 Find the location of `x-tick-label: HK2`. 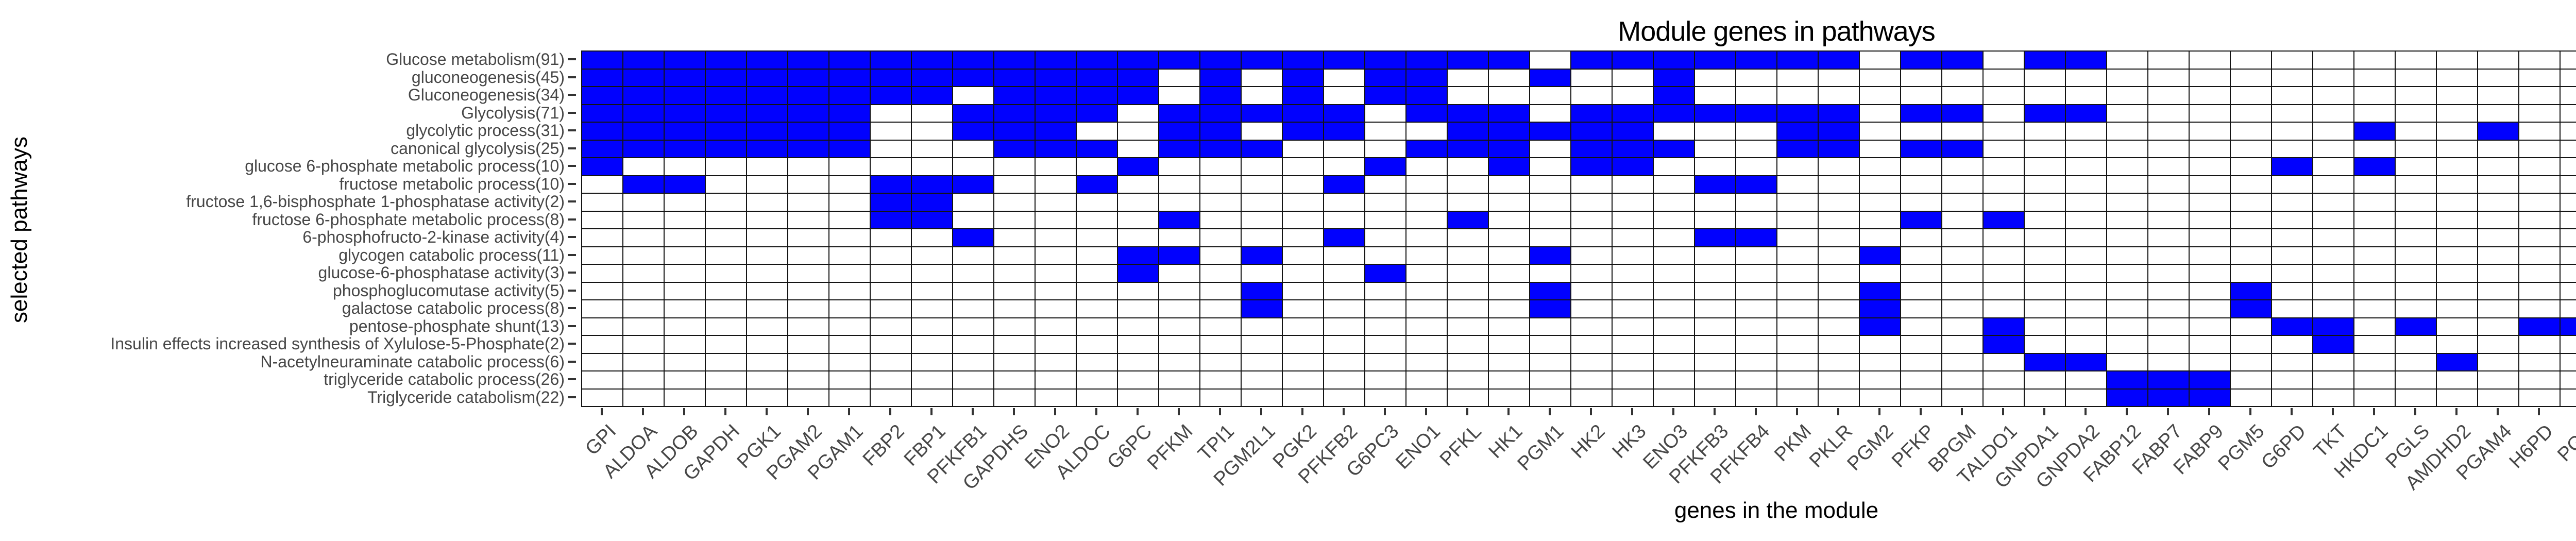

x-tick-label: HK2 is located at coordinates (1588, 441).